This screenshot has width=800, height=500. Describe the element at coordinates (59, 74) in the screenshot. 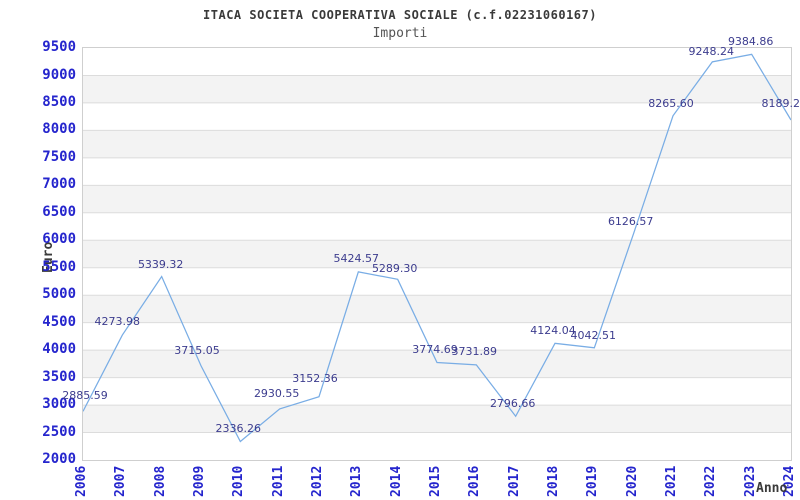

I see `y-tick-label: 9000` at that location.